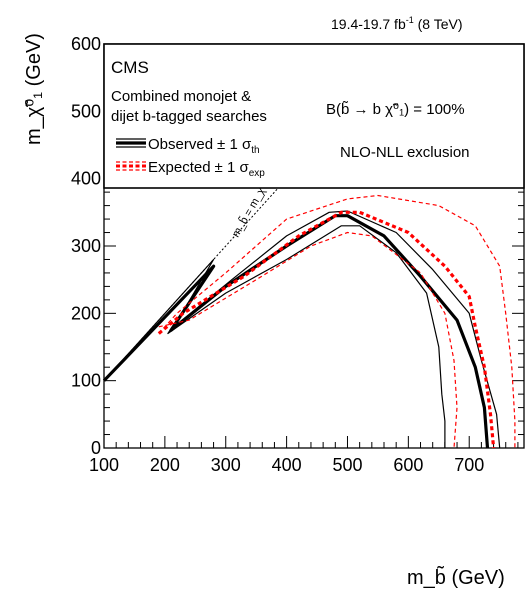 Image resolution: width=526 pixels, height=595 pixels. Describe the element at coordinates (397, 23) in the screenshot. I see `lumi-label: 19.4-19.7 fb-1 (8 TeV)` at that location.